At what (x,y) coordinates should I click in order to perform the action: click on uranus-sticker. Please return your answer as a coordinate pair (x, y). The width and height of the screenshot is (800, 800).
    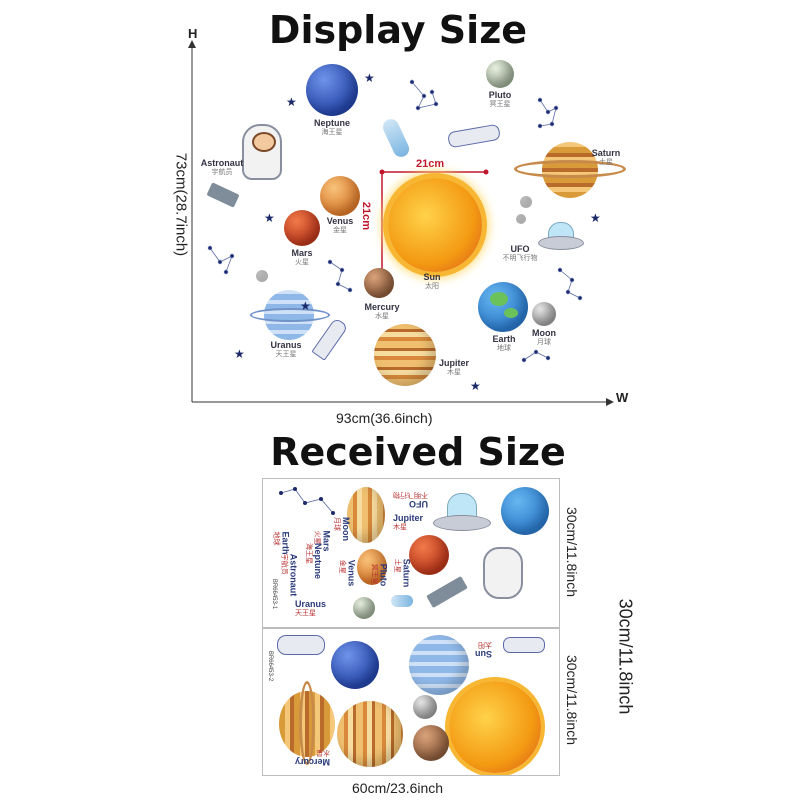
    Looking at the image, I should click on (439, 665).